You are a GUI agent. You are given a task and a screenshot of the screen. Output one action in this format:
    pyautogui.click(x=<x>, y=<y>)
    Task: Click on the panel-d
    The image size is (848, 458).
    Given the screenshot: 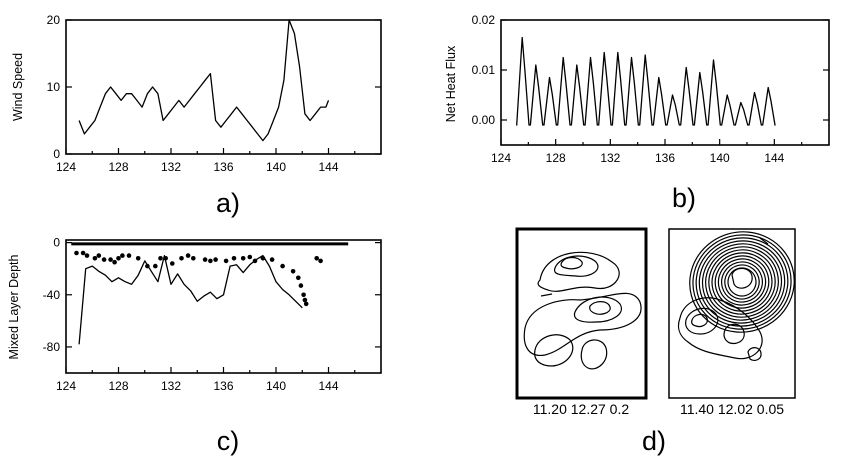 What is the action you would take?
    pyautogui.click(x=655, y=313)
    